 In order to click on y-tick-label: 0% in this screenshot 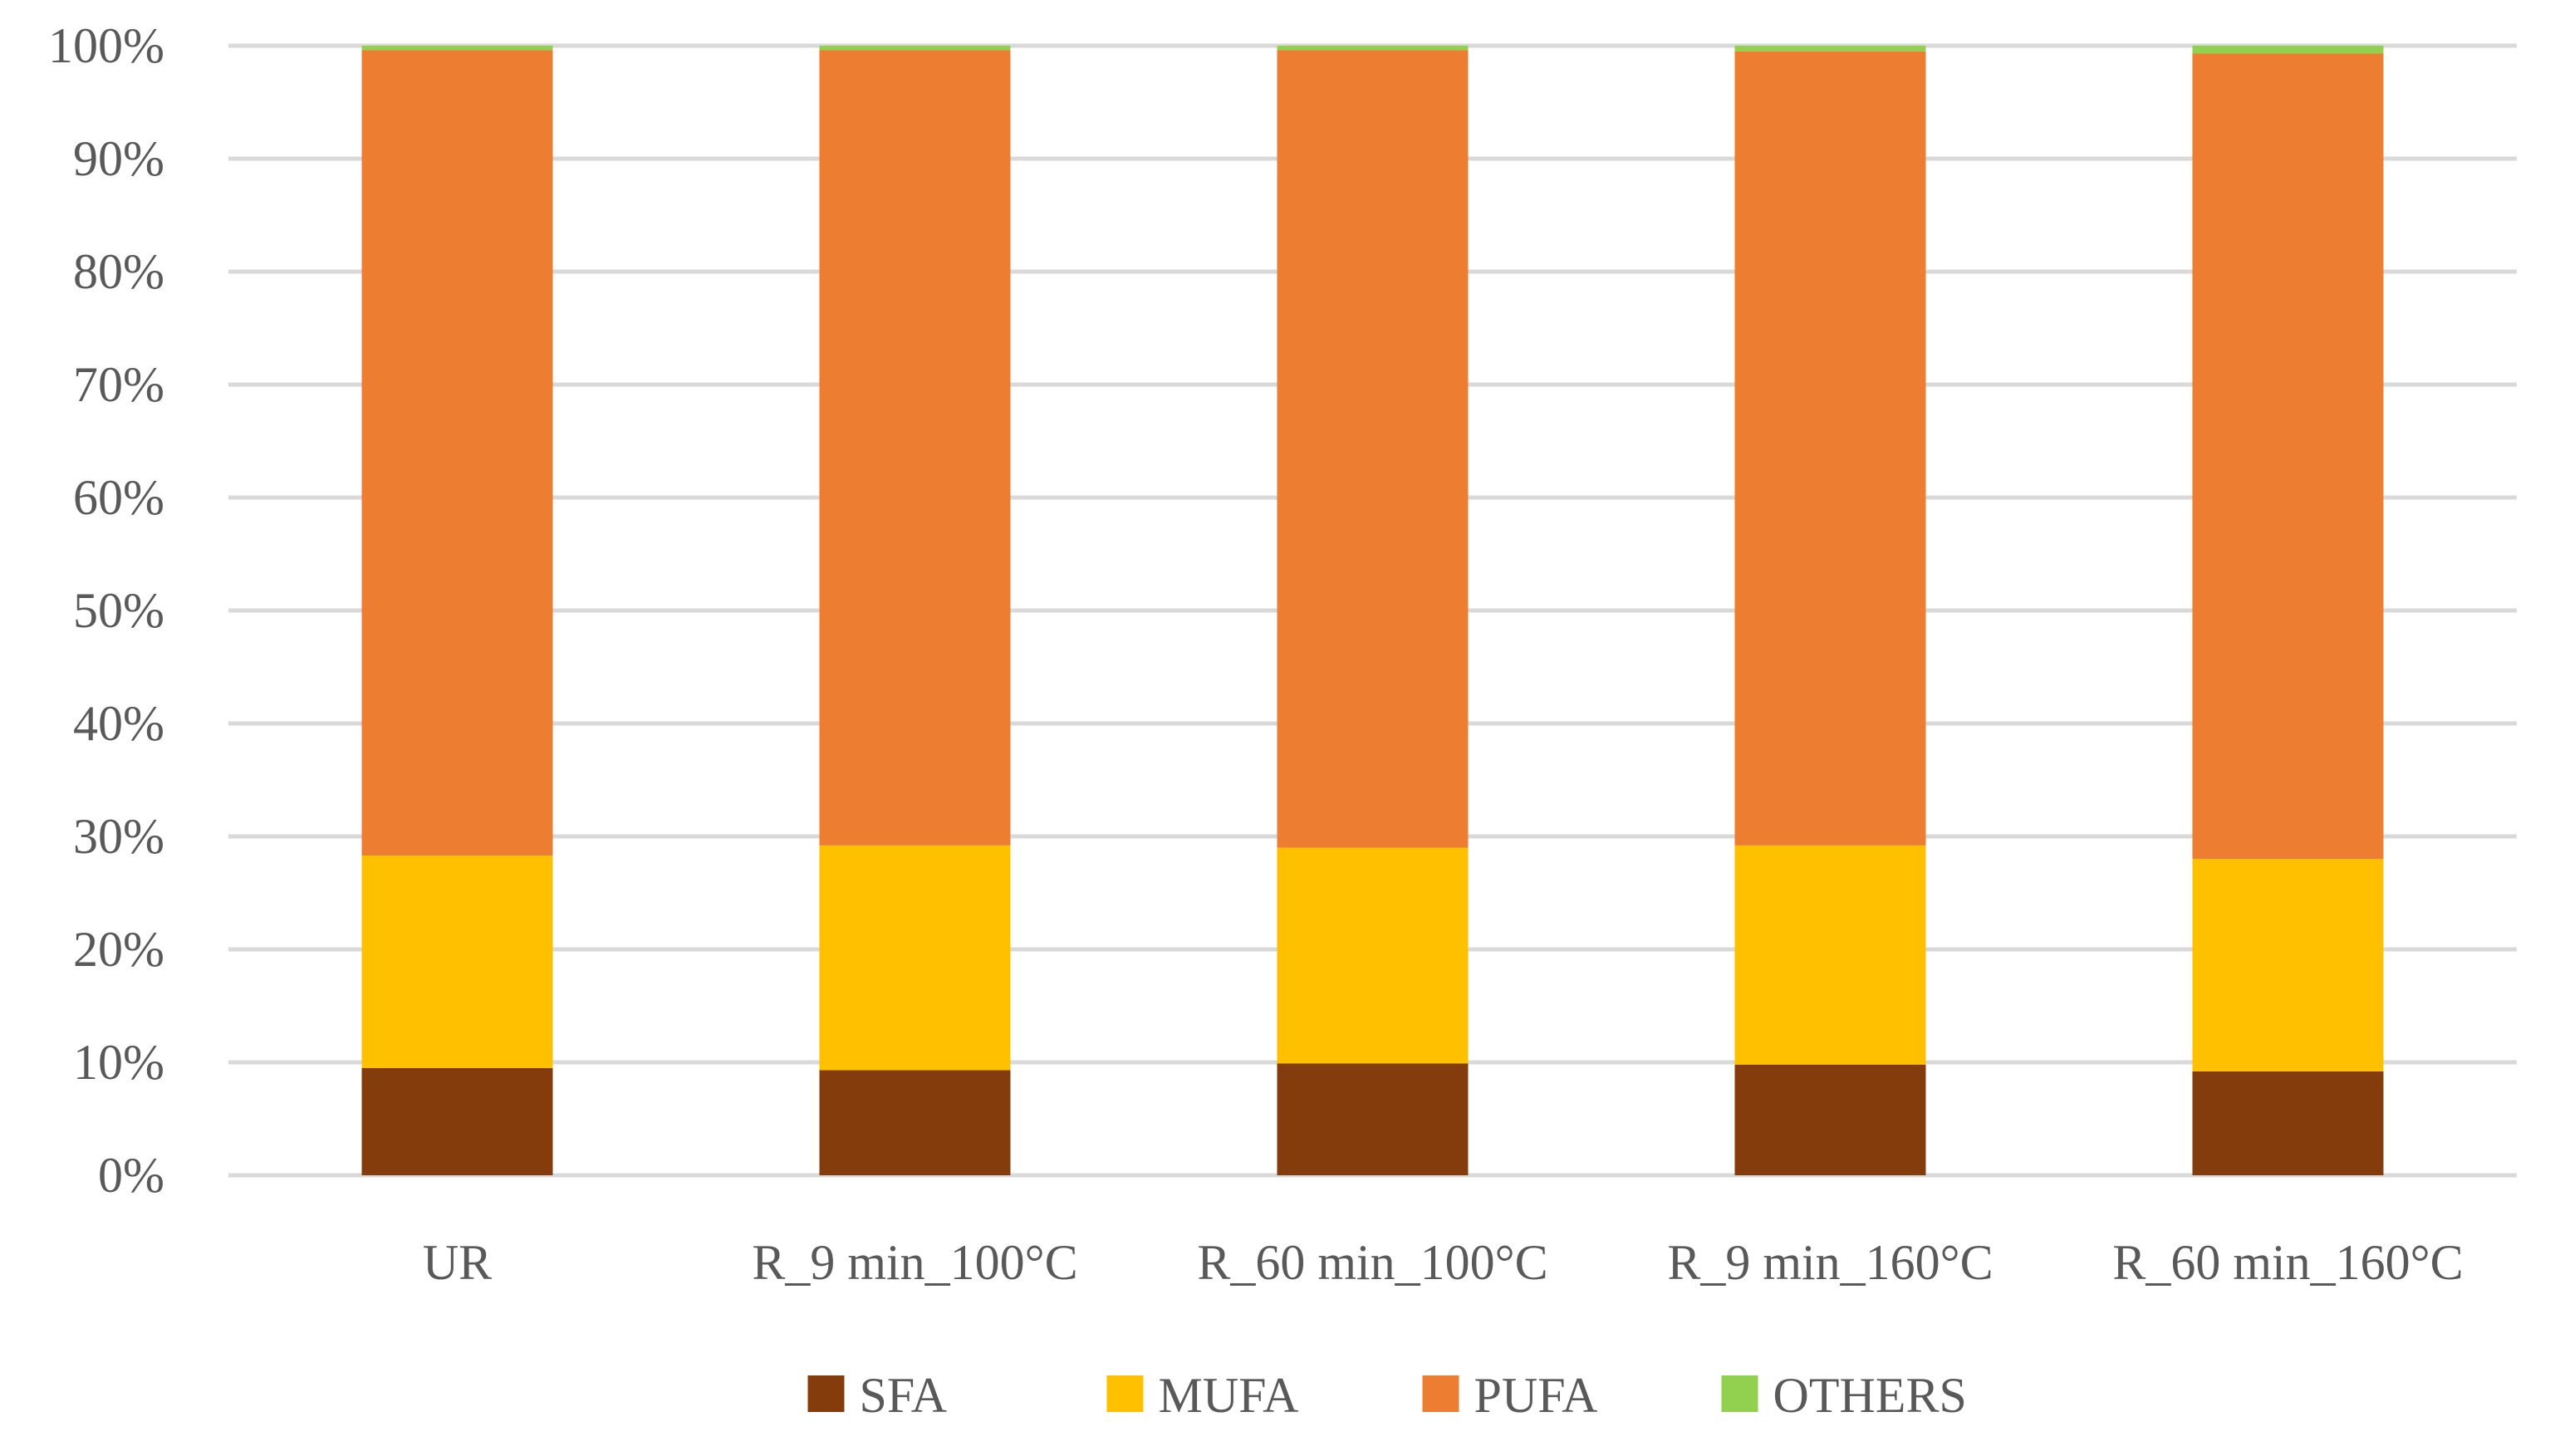, I will do `click(131, 1175)`.